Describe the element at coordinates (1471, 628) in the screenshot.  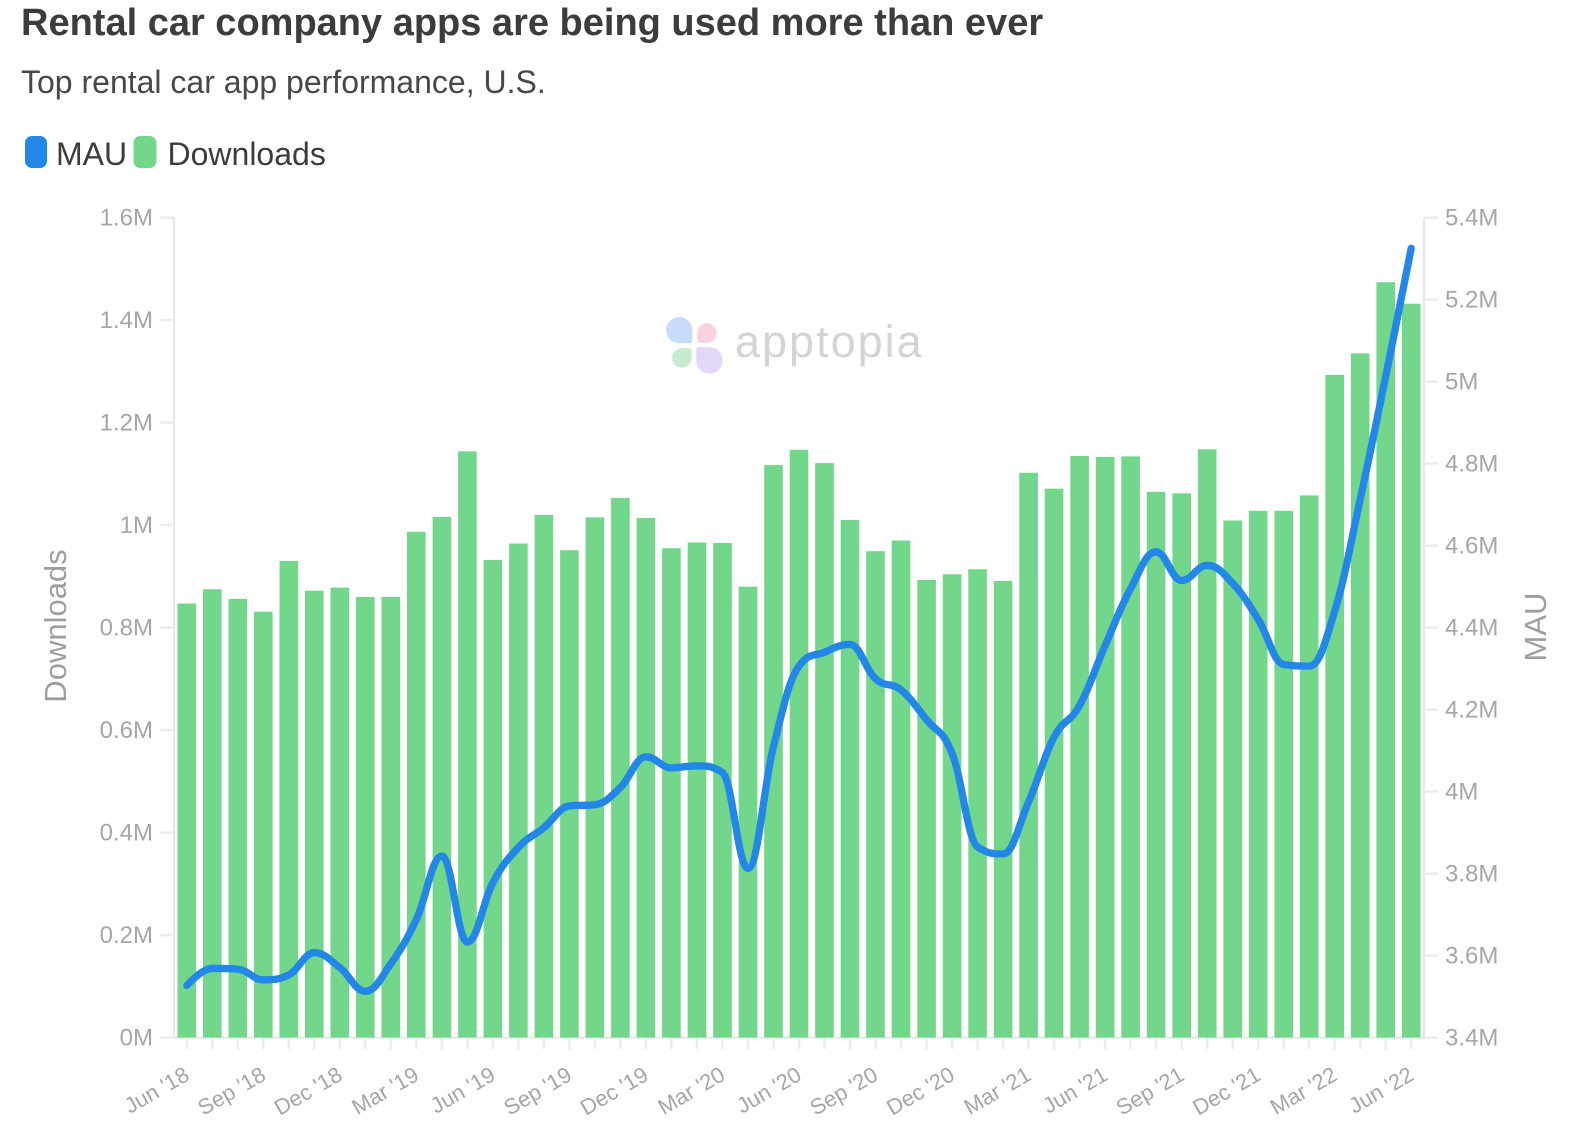
I see `svg-text: 4.4M` at that location.